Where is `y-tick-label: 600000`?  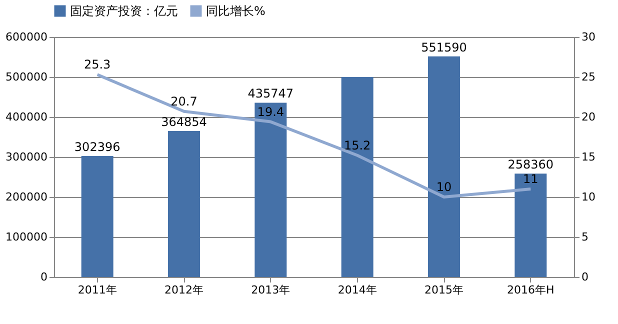
y-tick-label: 600000 is located at coordinates (27, 37).